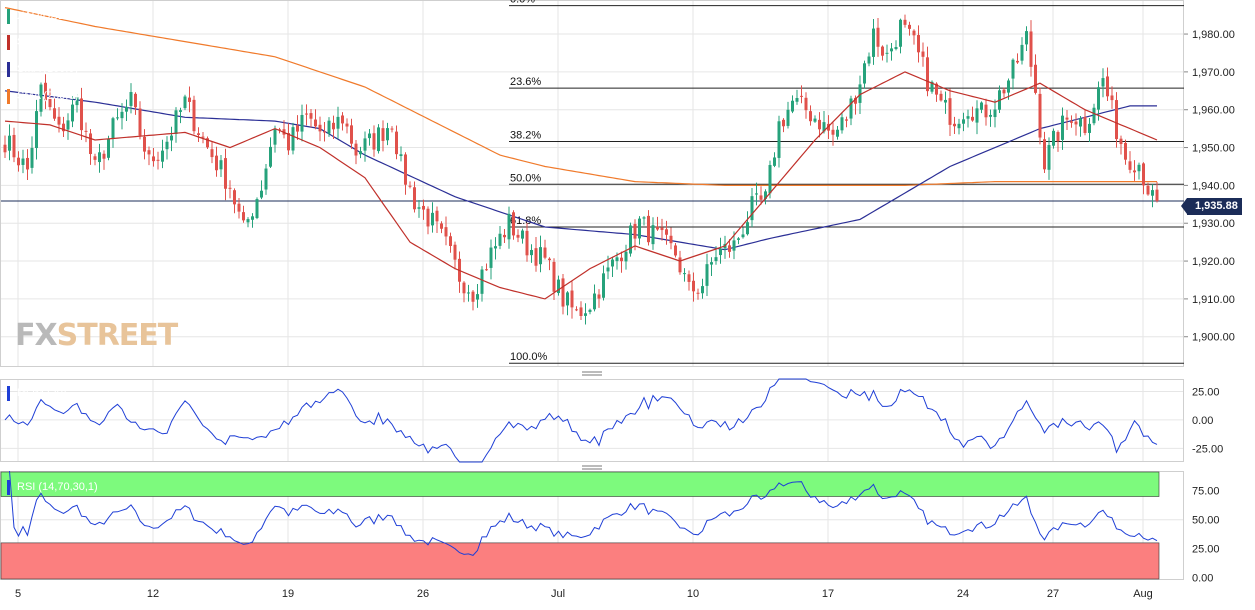 The width and height of the screenshot is (1255, 610). Describe the element at coordinates (1206, 393) in the screenshot. I see `mom-tick-label-0: 25.00` at that location.